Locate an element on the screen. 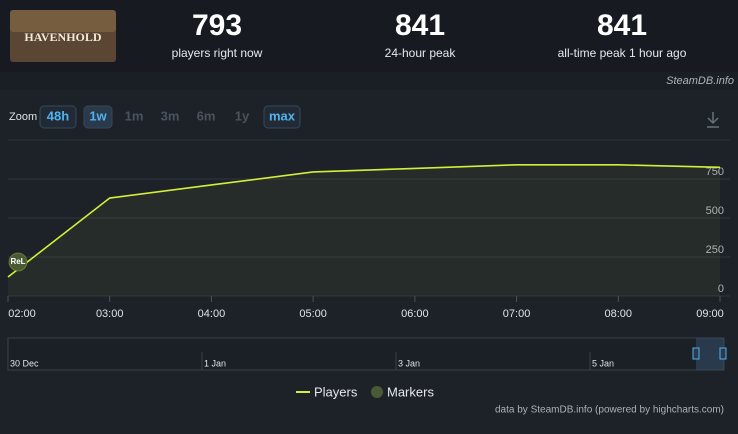 This screenshot has width=738, height=434. zoom-option: 1y is located at coordinates (242, 115).